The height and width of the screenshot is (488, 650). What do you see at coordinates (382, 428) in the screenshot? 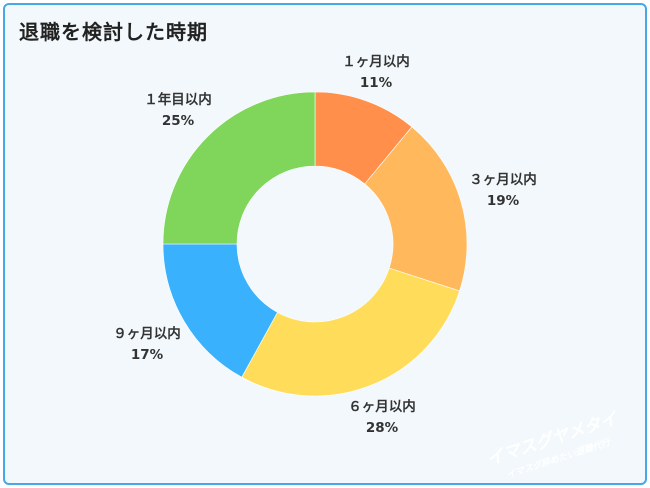
I see `slice-value-label: 28%` at bounding box center [382, 428].